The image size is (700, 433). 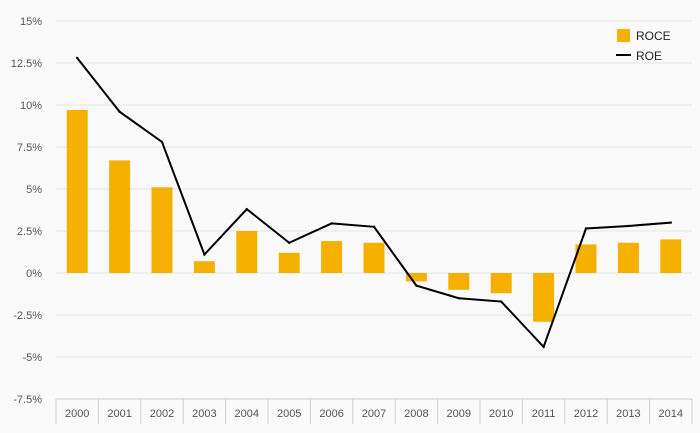 What do you see at coordinates (27, 400) in the screenshot?
I see `y-tick-label: -7.5%` at bounding box center [27, 400].